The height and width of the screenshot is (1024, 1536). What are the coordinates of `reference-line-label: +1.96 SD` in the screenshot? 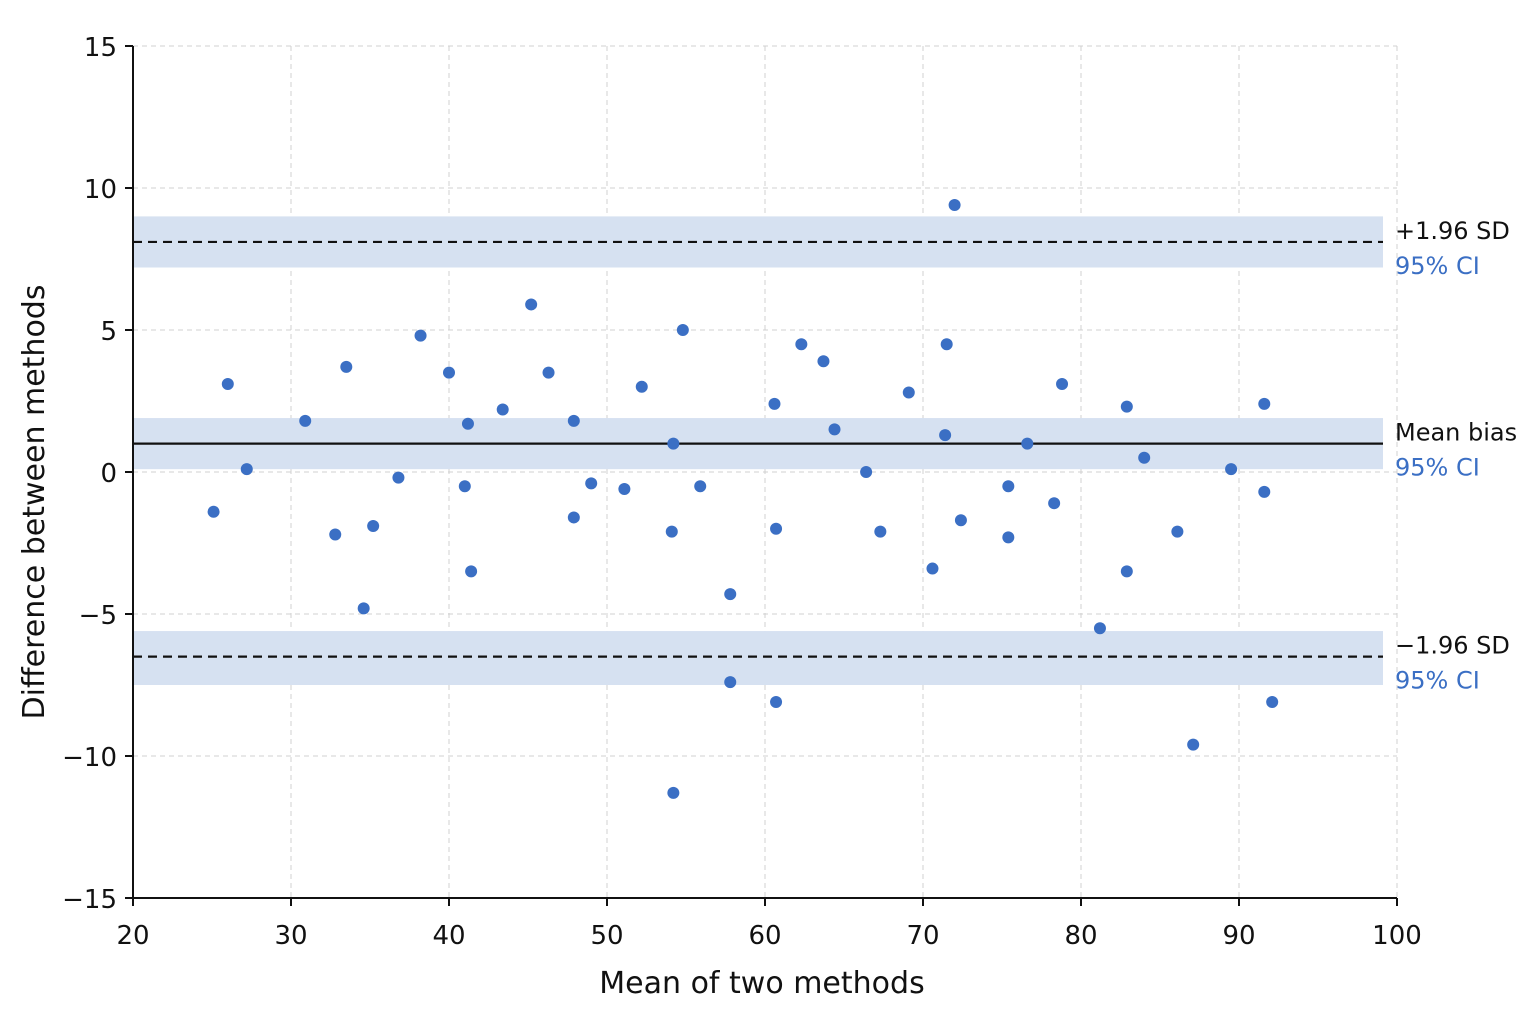 It's located at (1452, 231).